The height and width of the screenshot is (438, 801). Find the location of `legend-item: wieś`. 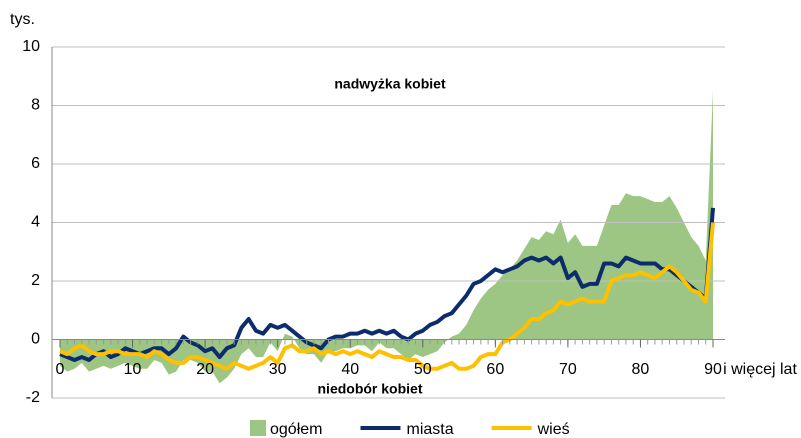

legend-item: wieś is located at coordinates (530, 429).